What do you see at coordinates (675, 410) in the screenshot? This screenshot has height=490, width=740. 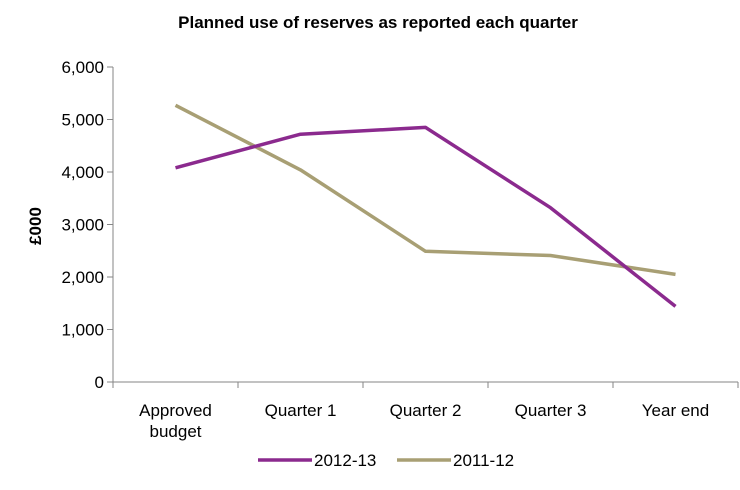 I see `x-tick-label: Year end` at bounding box center [675, 410].